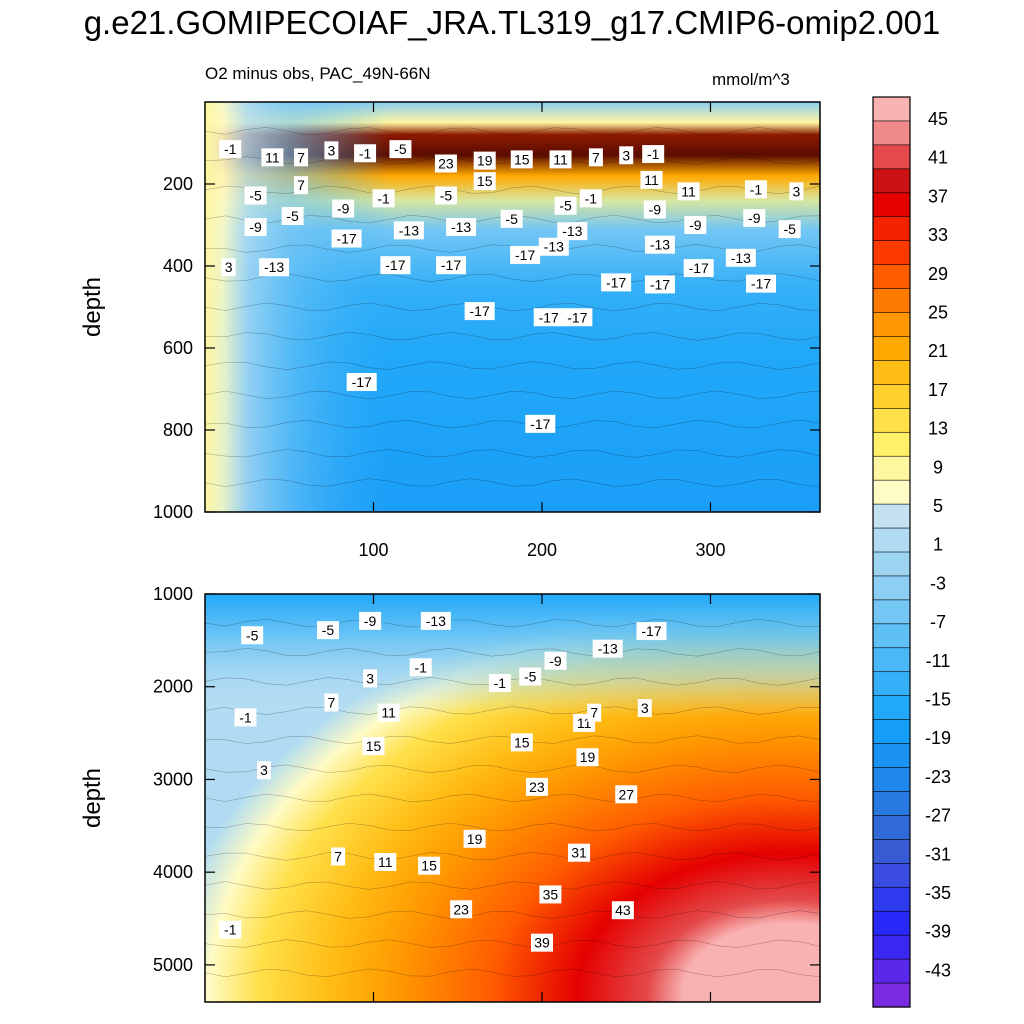 The height and width of the screenshot is (1024, 1024). What do you see at coordinates (710, 550) in the screenshot?
I see `x-tick-label: 300` at bounding box center [710, 550].